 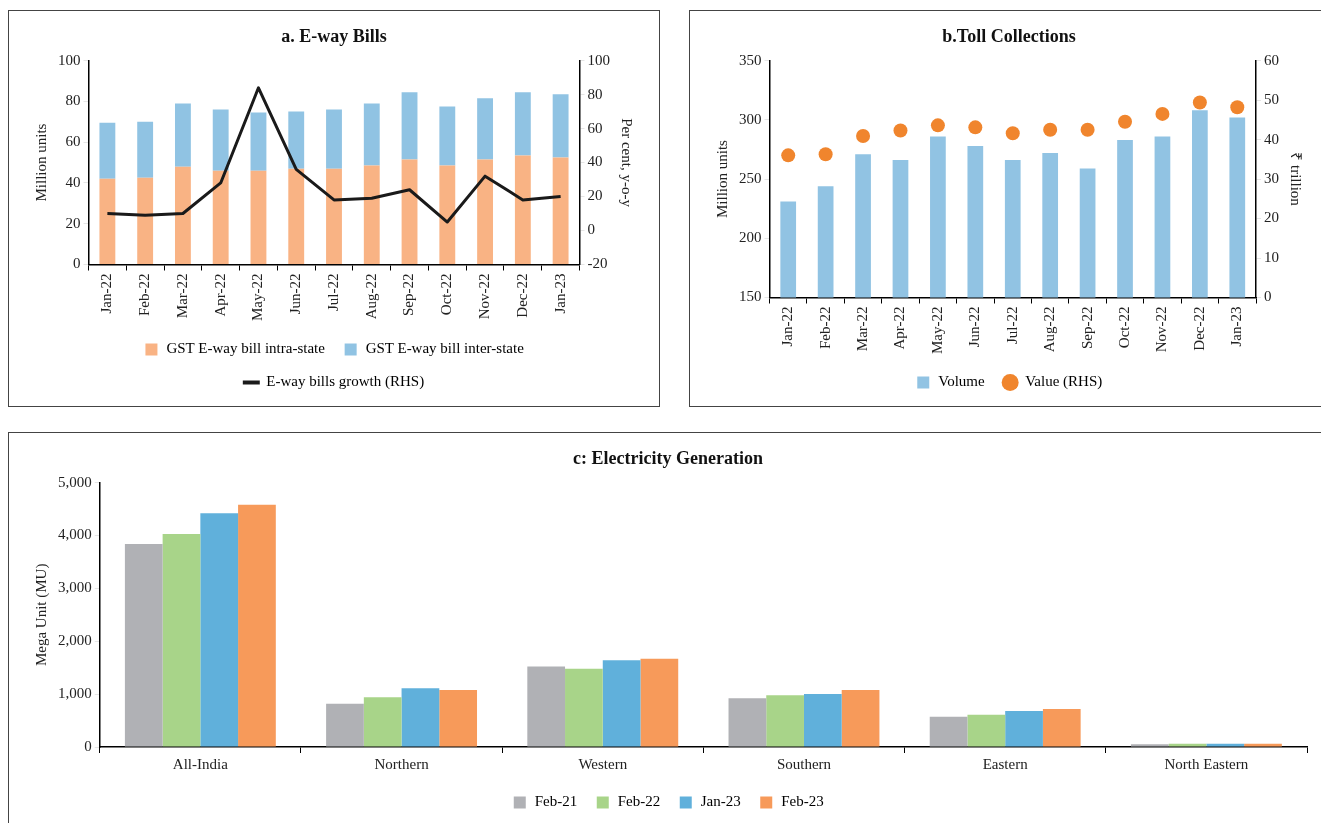 What do you see at coordinates (246, 348) in the screenshot?
I see `legend-label: GST E-way bill intra-state` at bounding box center [246, 348].